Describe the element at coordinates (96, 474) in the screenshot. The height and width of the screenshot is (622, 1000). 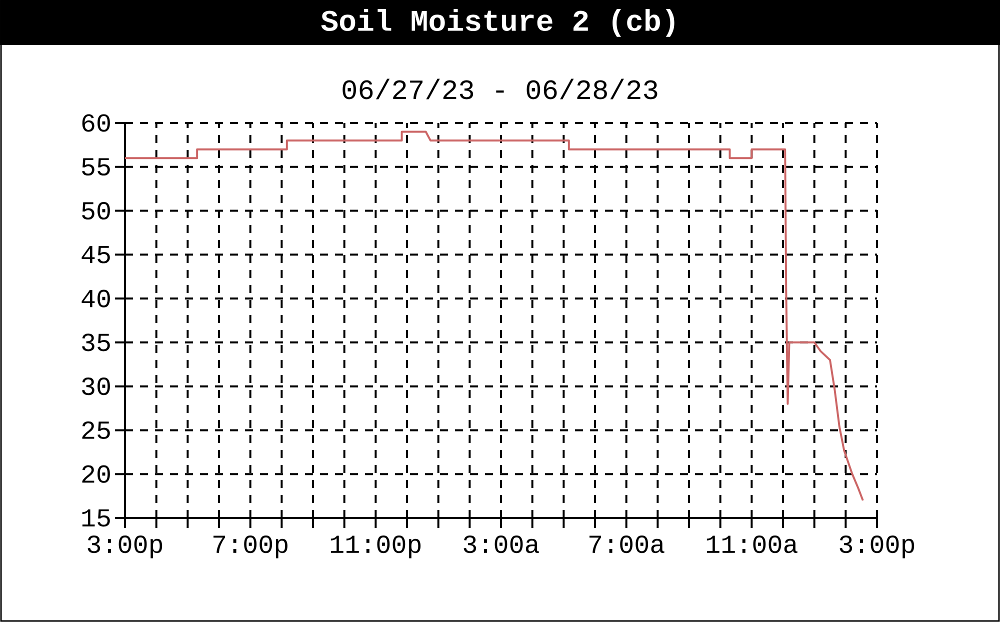
I see `y-tick-label: 20` at that location.